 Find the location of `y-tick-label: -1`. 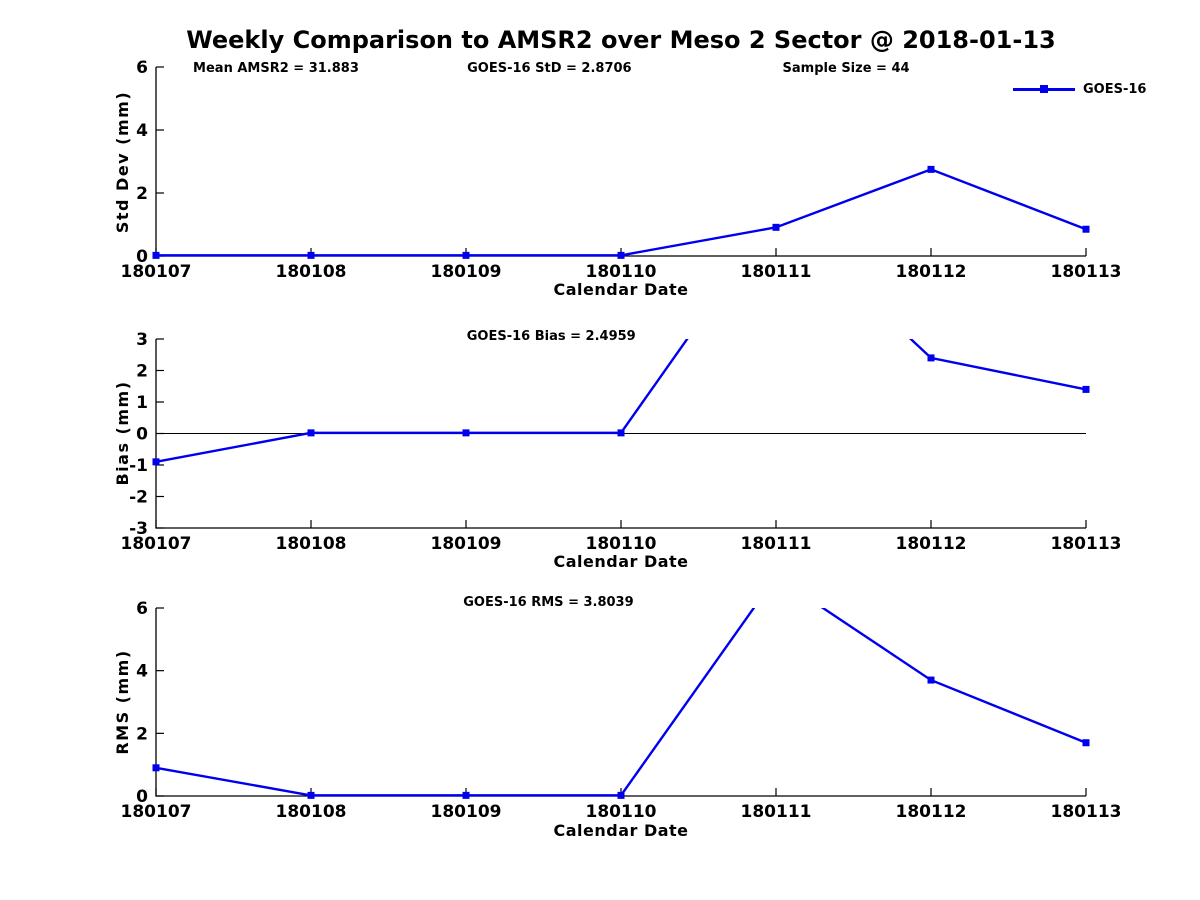

y-tick-label: -1 is located at coordinates (138, 466).